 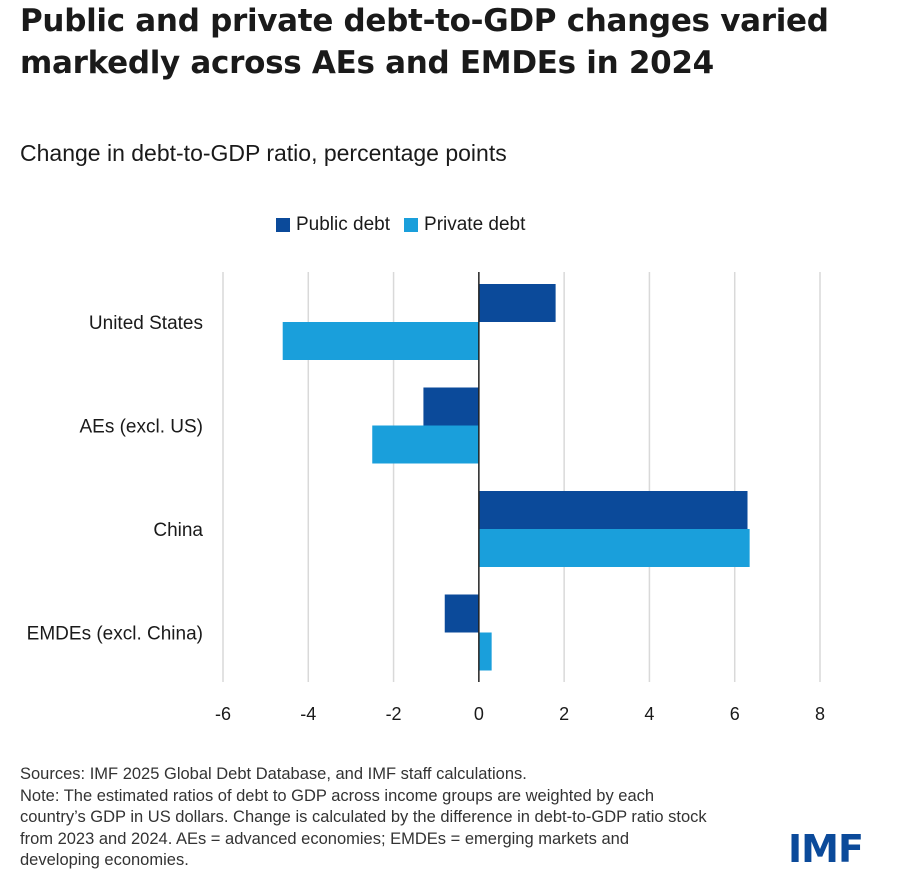 What do you see at coordinates (343, 224) in the screenshot?
I see `legend-label-public: Public debt` at bounding box center [343, 224].